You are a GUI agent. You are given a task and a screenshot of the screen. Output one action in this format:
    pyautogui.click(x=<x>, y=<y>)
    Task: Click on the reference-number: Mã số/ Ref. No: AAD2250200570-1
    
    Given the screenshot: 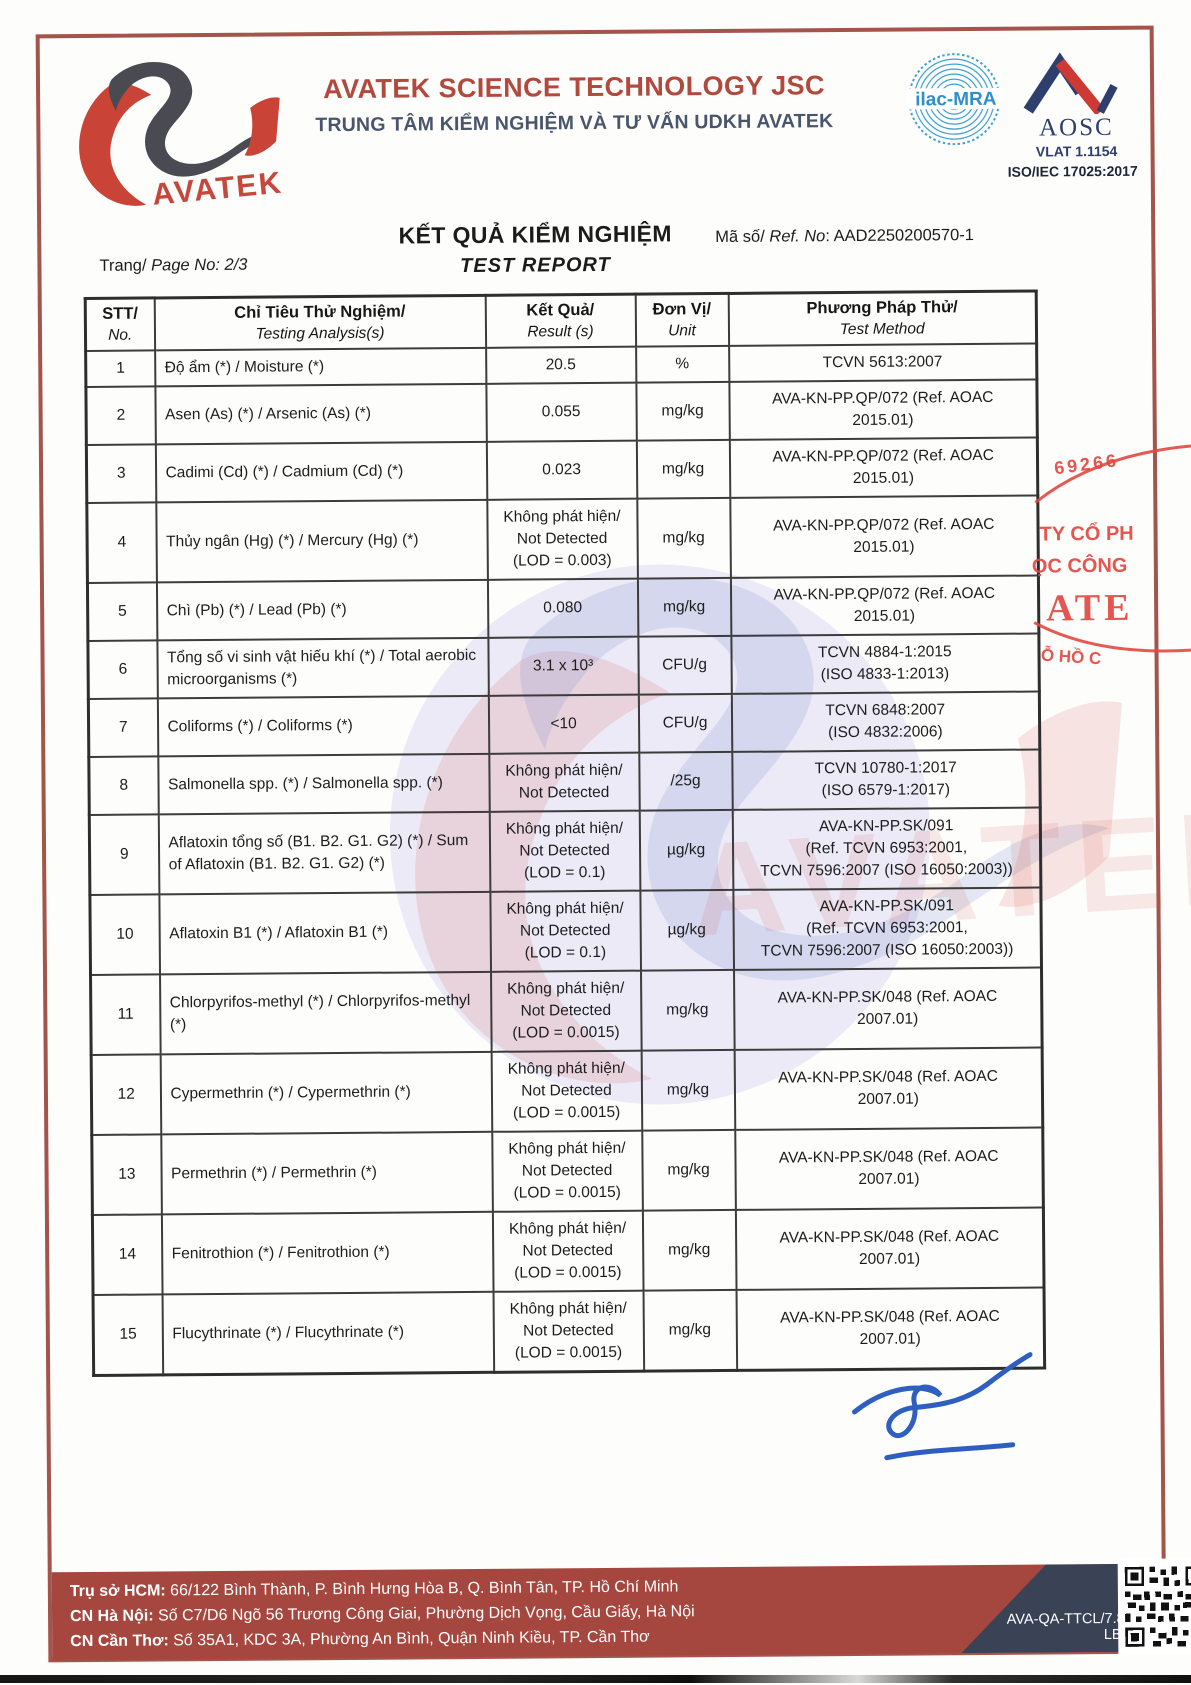 What is the action you would take?
    pyautogui.click(x=875, y=237)
    